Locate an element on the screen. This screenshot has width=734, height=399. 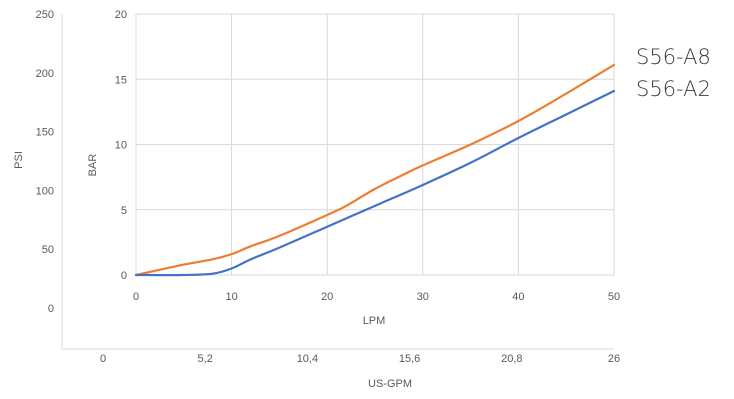
secondary-x-tick-label: 15,6 is located at coordinates (409, 359).